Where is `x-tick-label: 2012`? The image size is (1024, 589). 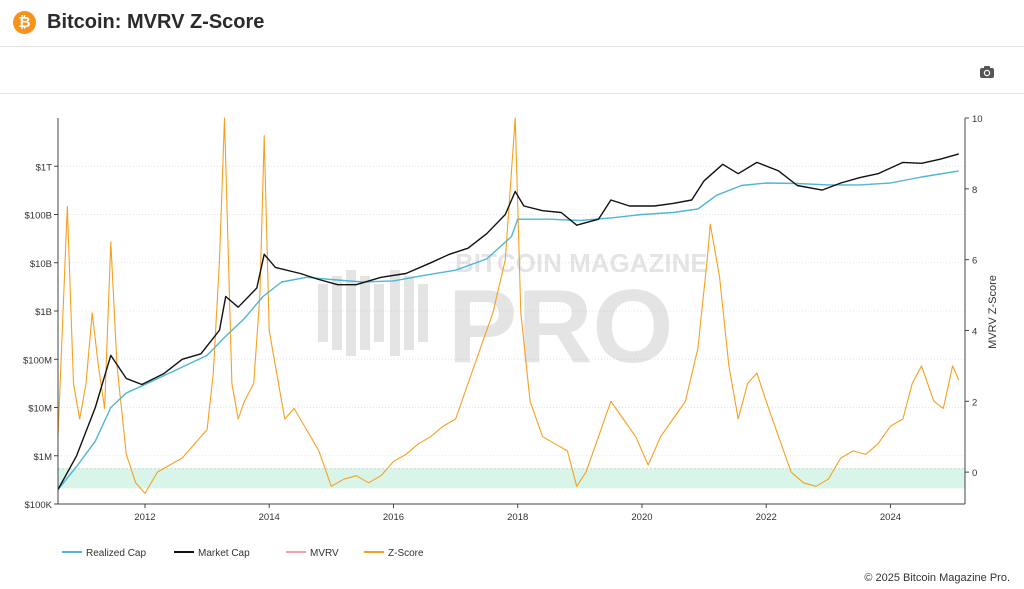
x-tick-label: 2012 is located at coordinates (144, 517).